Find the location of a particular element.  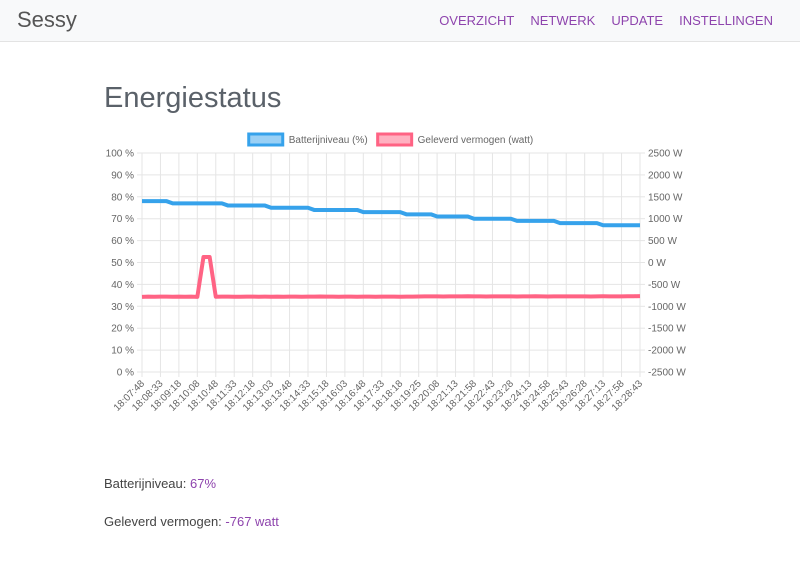

y-tick-label: 50 % is located at coordinates (122, 263).